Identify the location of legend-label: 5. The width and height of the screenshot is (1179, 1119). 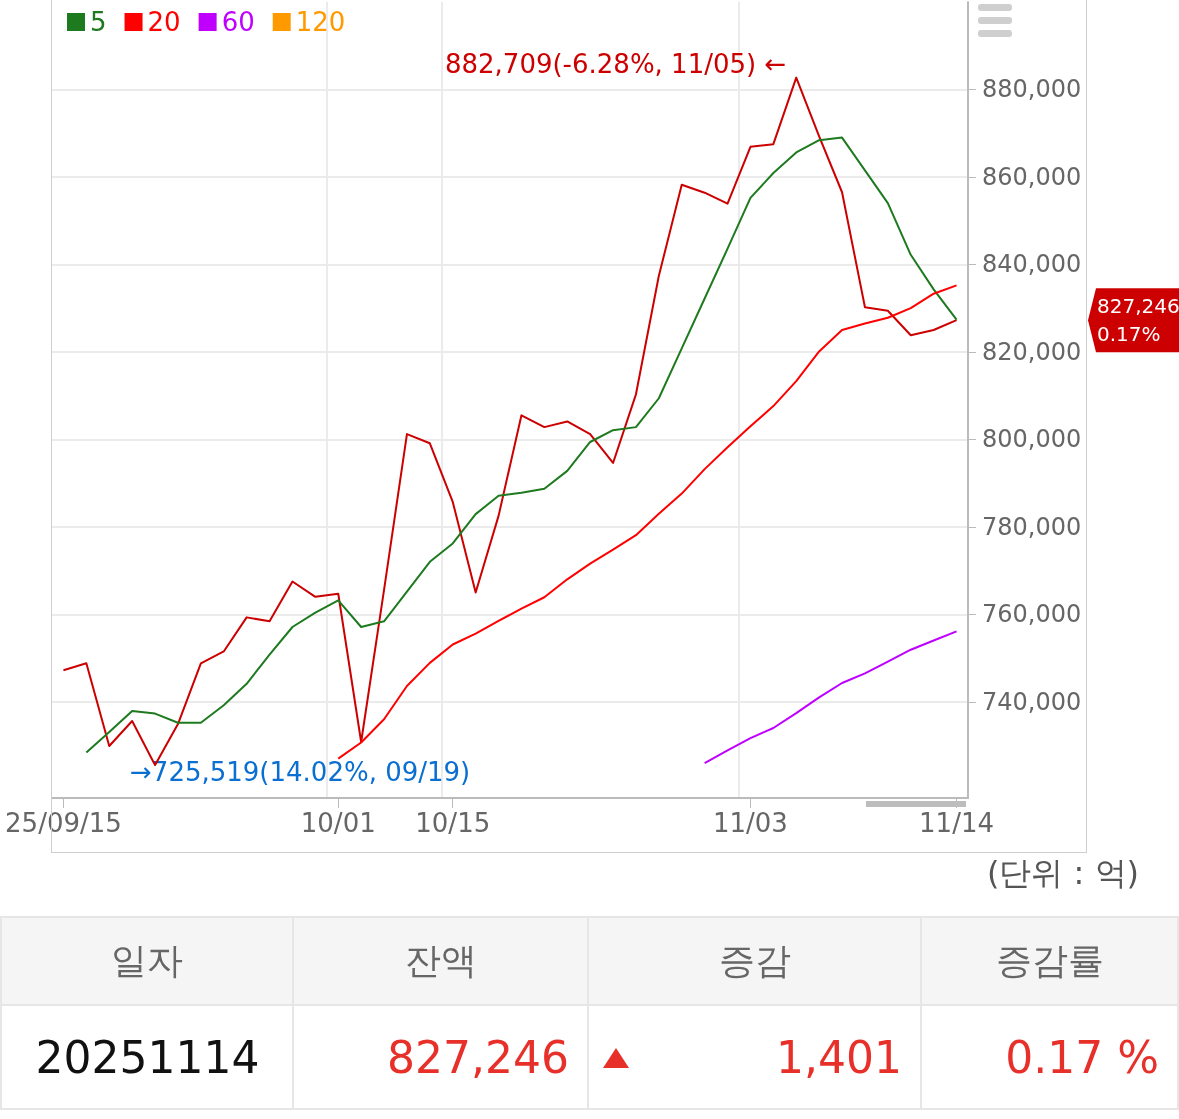
(98, 22).